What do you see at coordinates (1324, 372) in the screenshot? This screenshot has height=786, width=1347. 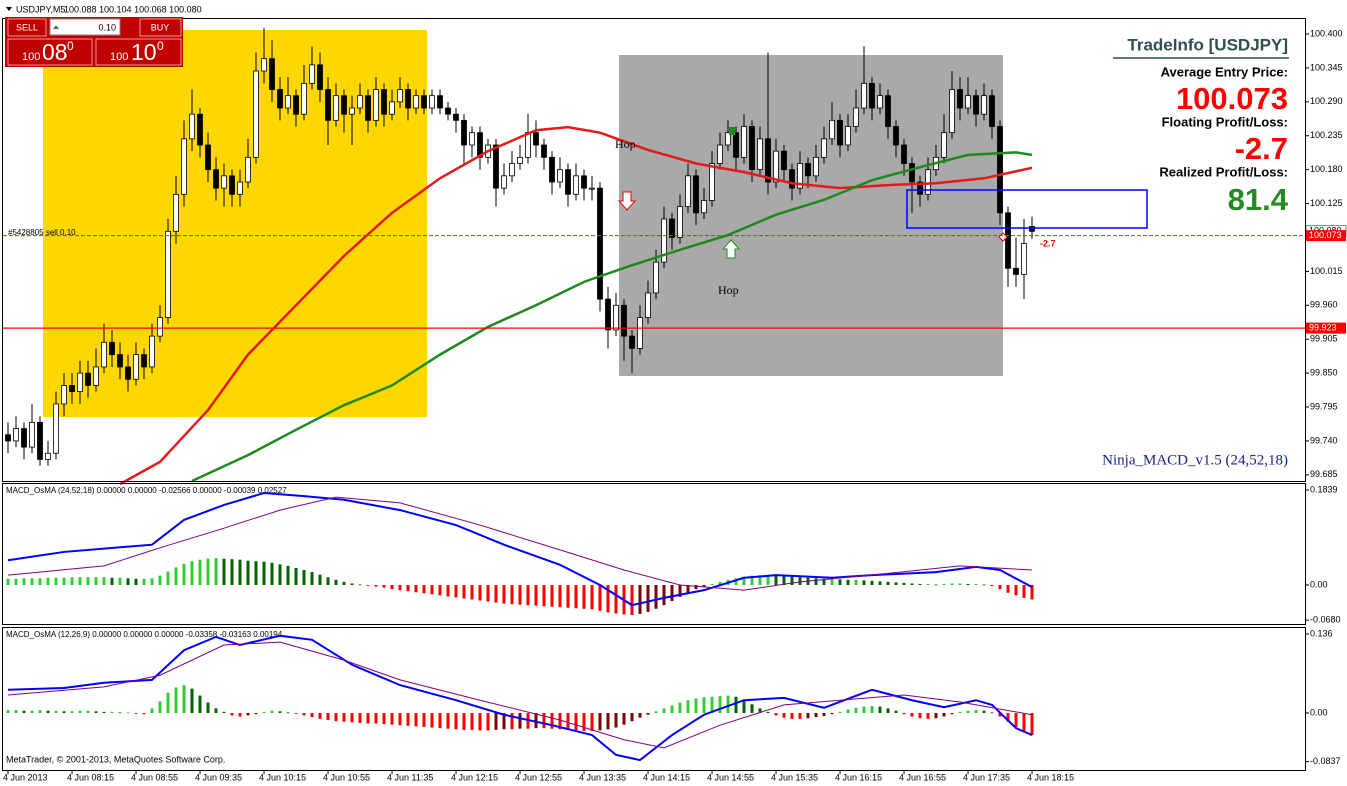 I see `y-tick-label: 99.850` at bounding box center [1324, 372].